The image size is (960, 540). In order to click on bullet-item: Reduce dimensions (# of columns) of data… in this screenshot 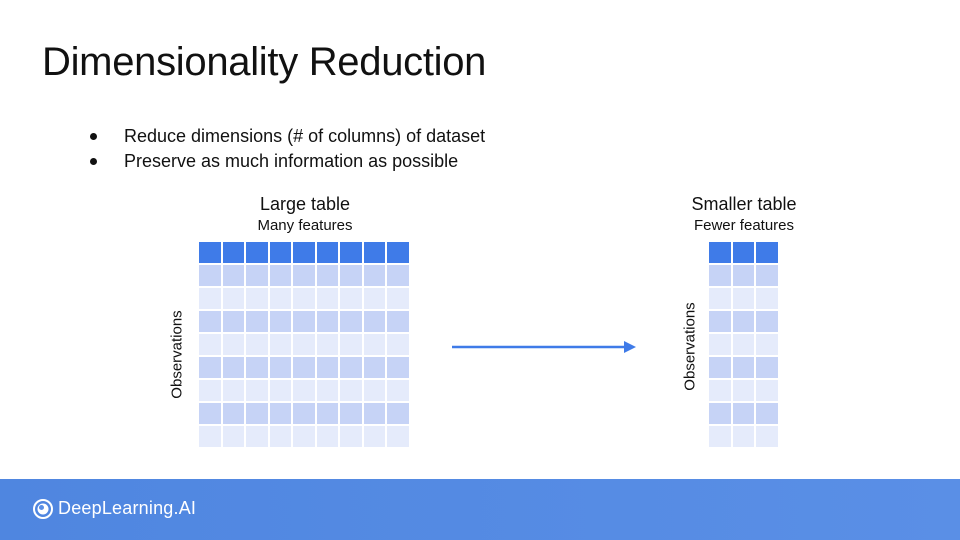, I will do `click(286, 136)`.